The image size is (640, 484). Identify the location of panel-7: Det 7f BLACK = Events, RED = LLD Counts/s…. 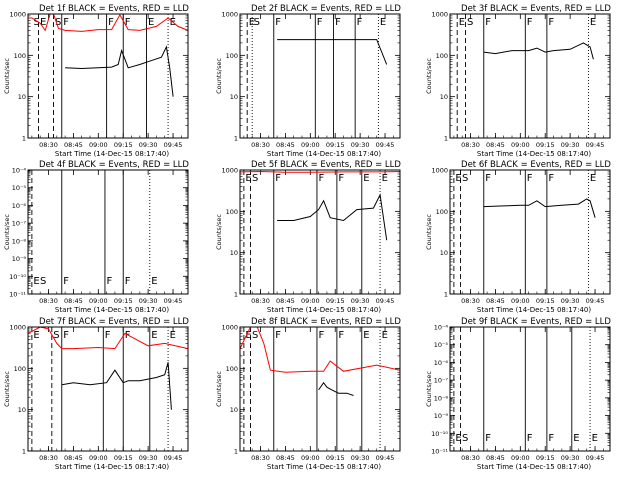
(96, 394).